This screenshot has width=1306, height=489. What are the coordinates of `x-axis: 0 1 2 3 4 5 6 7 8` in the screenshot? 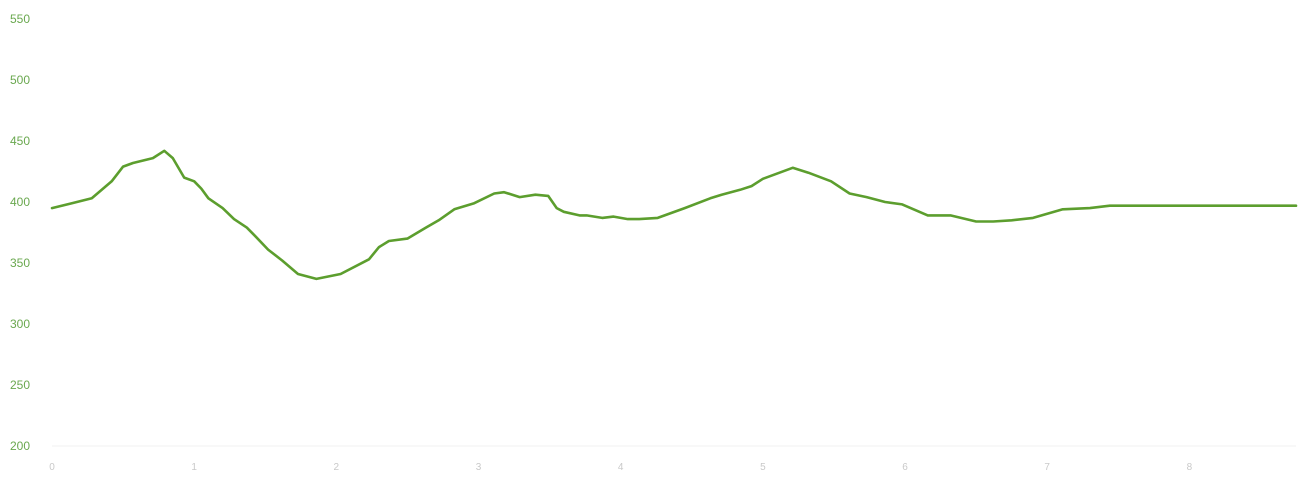 It's located at (620, 467).